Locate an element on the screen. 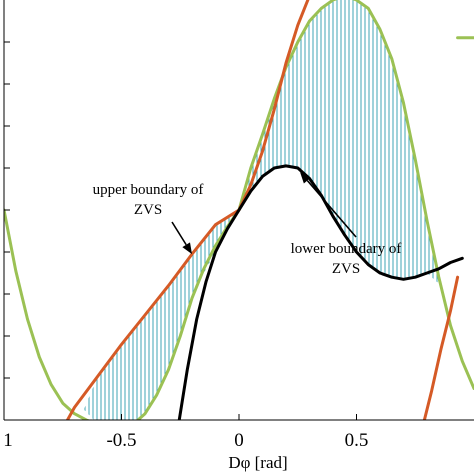 The image size is (474, 474). annotation-upper-line1: upper boundary of is located at coordinates (148, 190).